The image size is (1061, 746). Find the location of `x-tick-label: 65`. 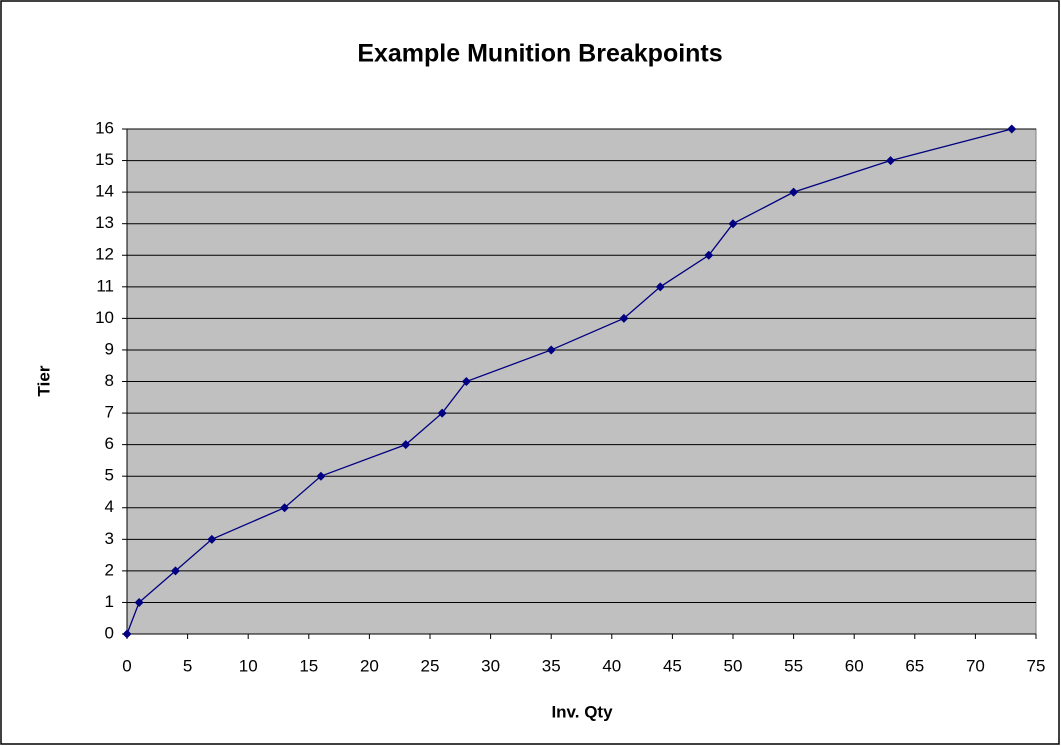

x-tick-label: 65 is located at coordinates (914, 665).